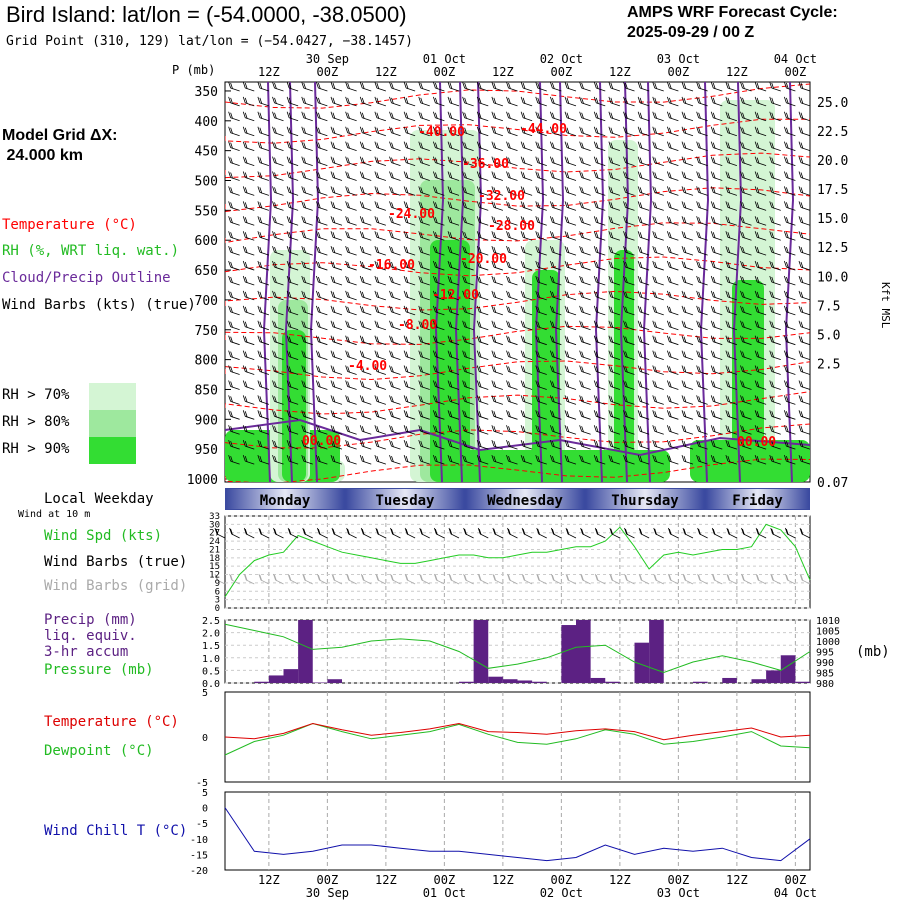  What do you see at coordinates (206, 301) in the screenshot?
I see `pressure-tick-label: 700` at bounding box center [206, 301].